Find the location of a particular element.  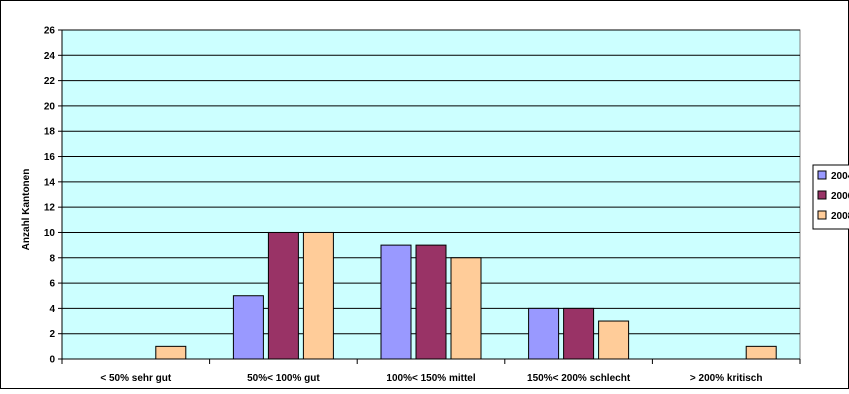

legend-label: 2004 is located at coordinates (840, 176).